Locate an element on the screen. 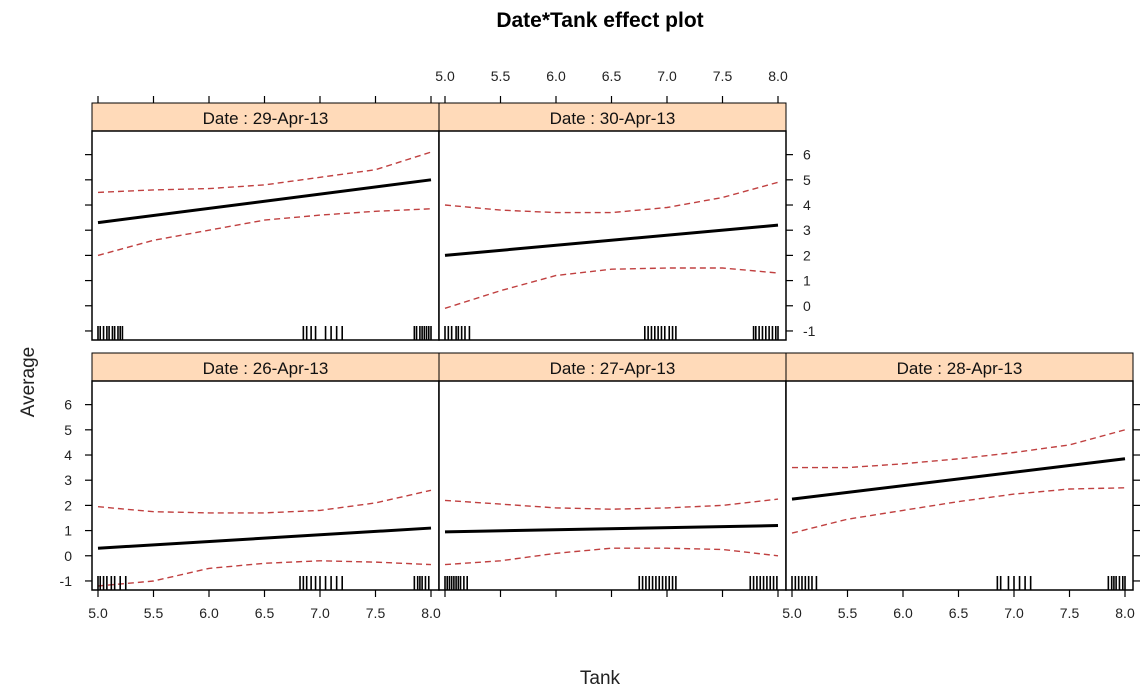  x-axis-title: Tank is located at coordinates (600, 678).